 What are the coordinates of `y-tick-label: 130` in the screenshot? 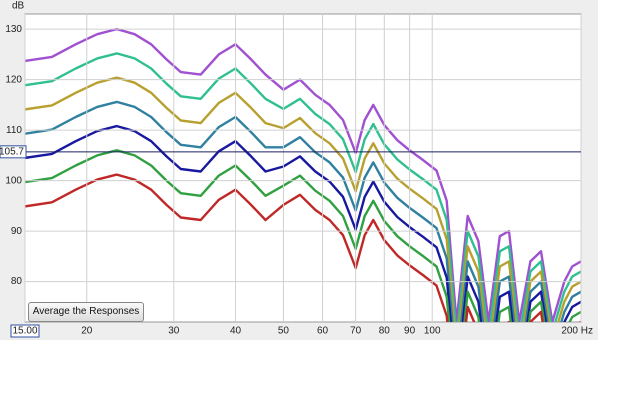 It's located at (13, 29).